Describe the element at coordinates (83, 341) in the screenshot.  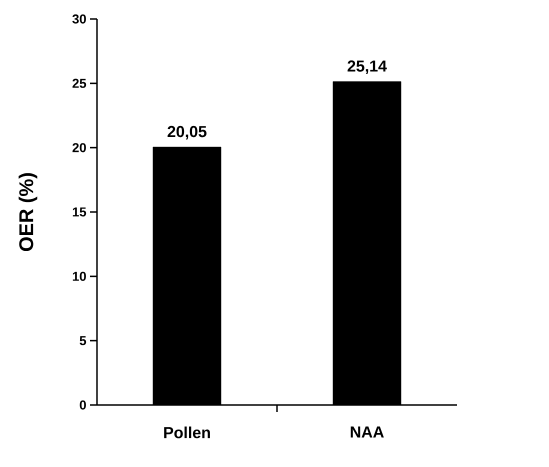
I see `y-tick-label: 5` at that location.